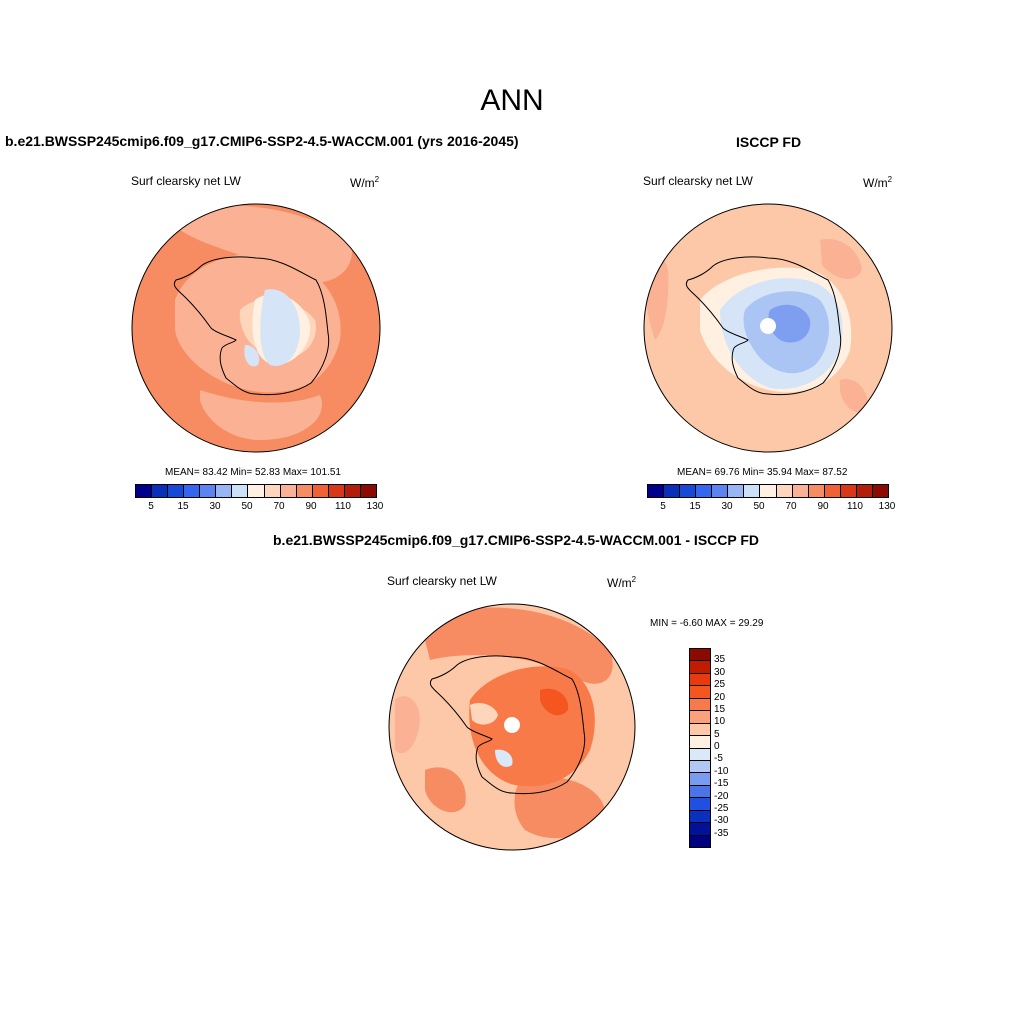 The height and width of the screenshot is (1024, 1024). I want to click on diff-units-label: W/m2, so click(622, 582).